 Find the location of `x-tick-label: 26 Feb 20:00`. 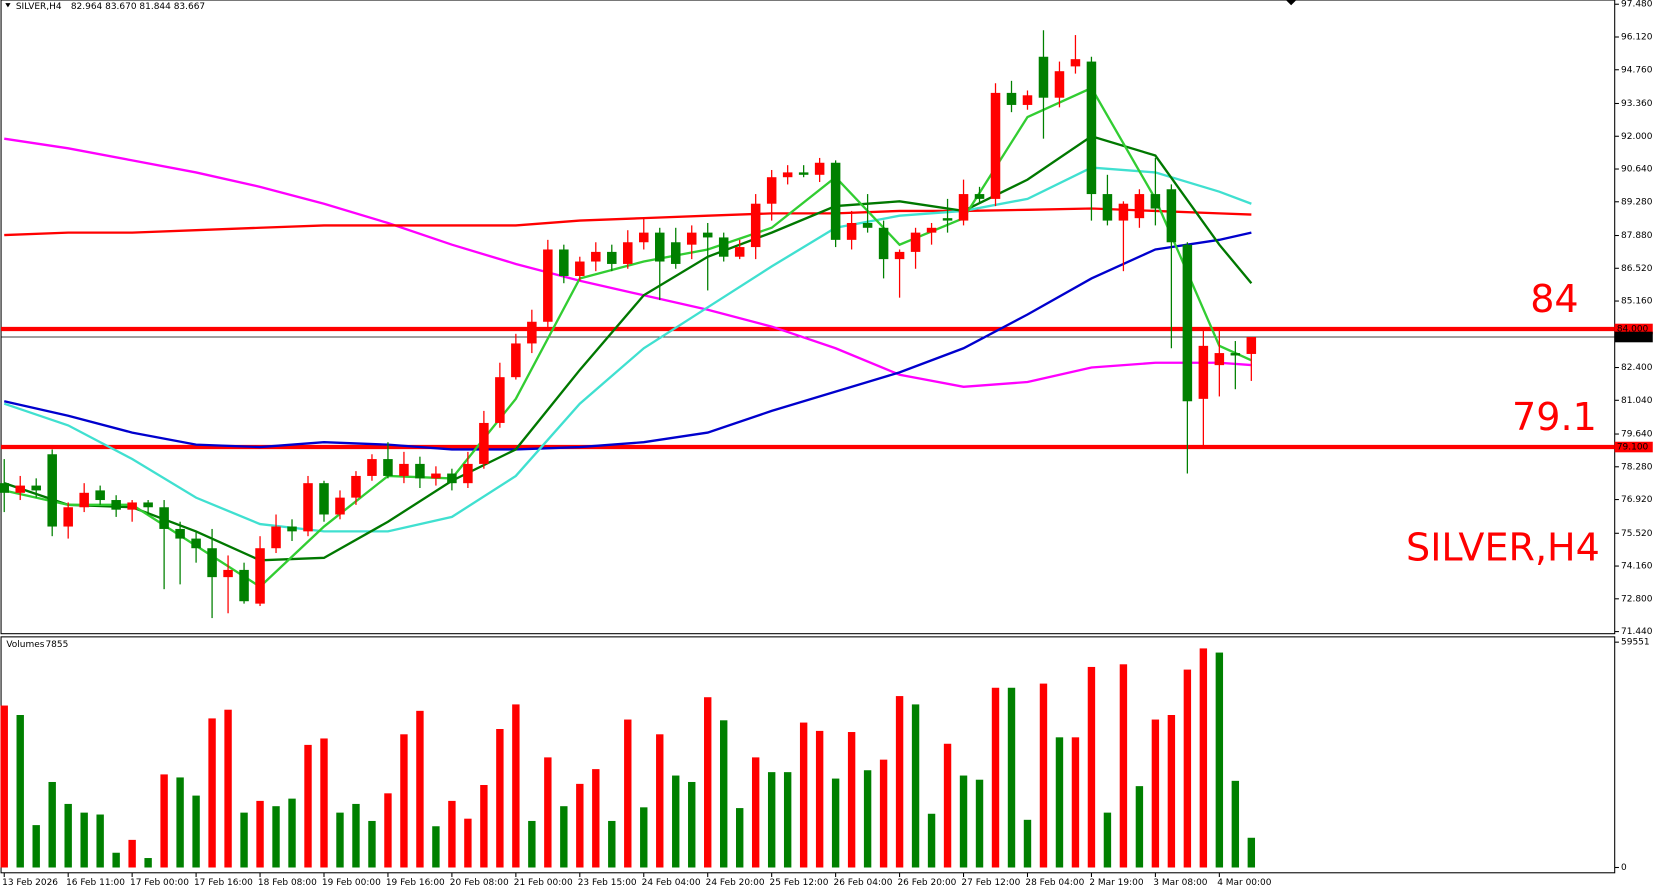

x-tick-label: 26 Feb 20:00 is located at coordinates (926, 883).